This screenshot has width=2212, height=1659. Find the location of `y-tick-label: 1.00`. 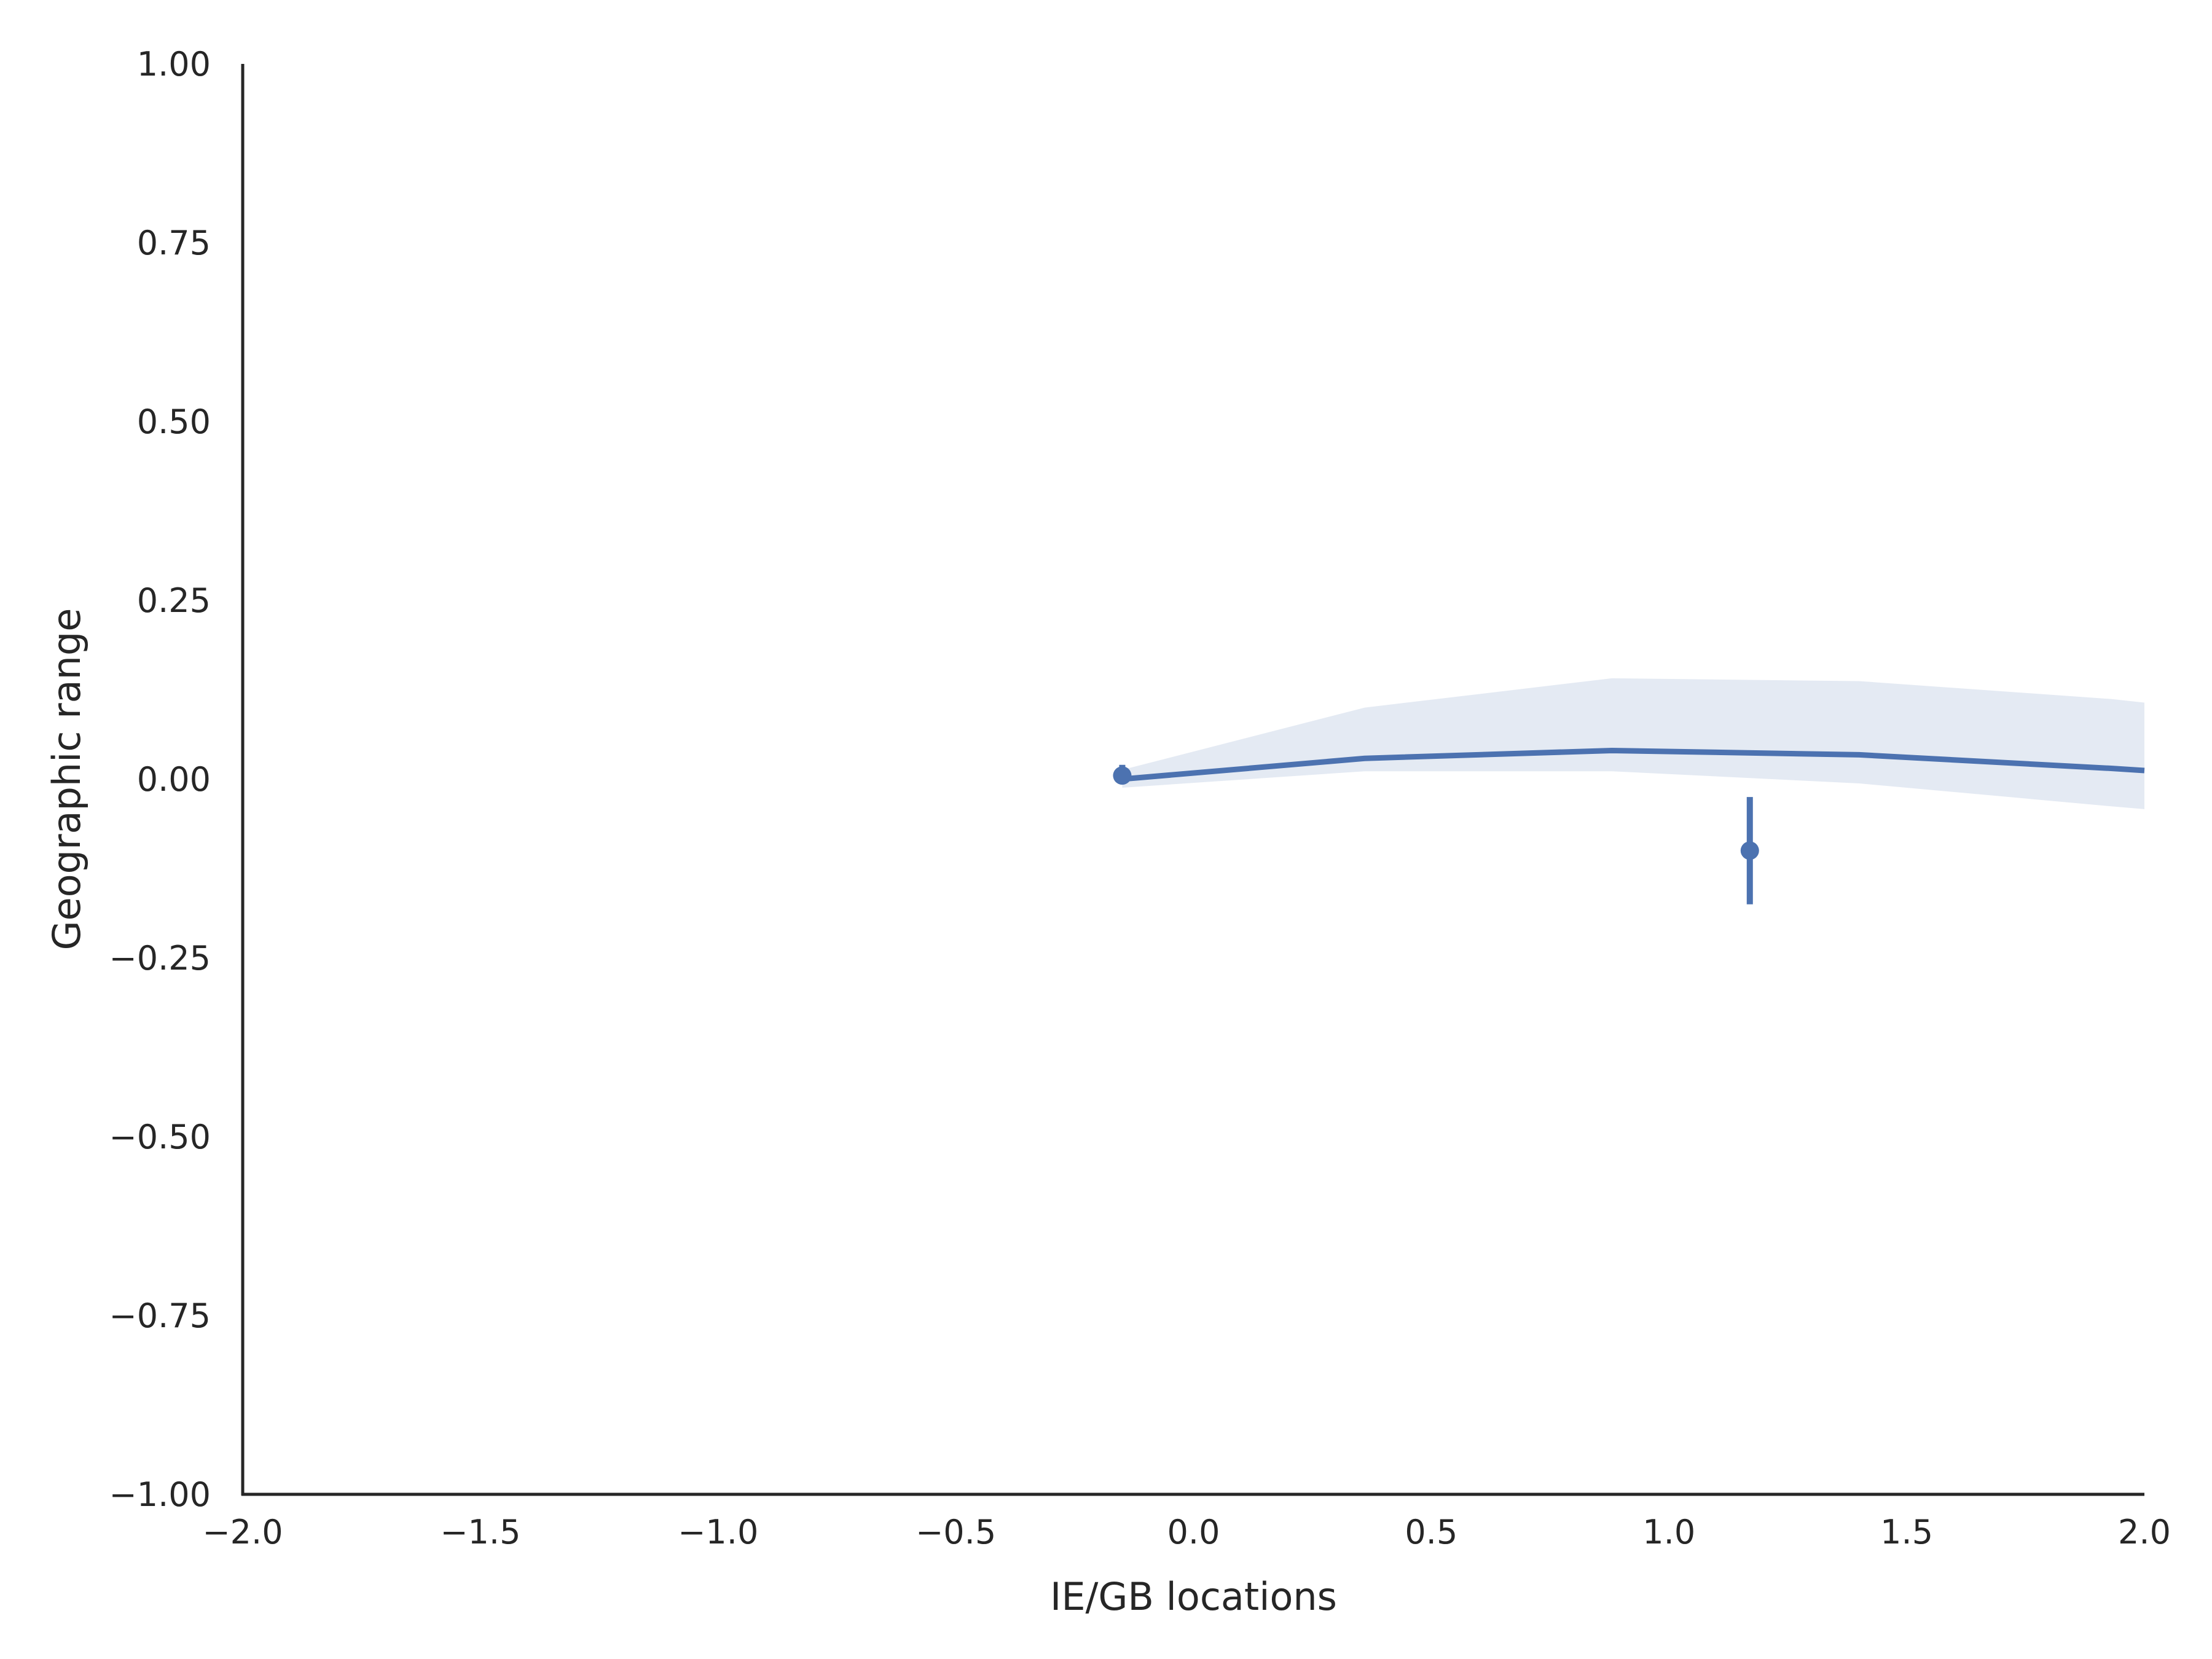

y-tick-label: 1.00 is located at coordinates (174, 64).